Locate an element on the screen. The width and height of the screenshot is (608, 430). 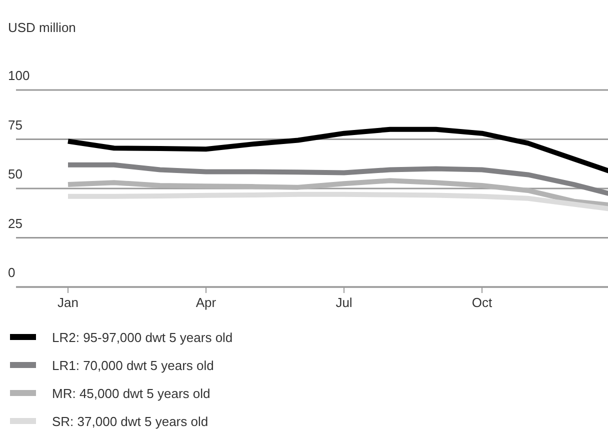
legend-label: LR2: 95-97,000 dwt 5 years old is located at coordinates (142, 337).